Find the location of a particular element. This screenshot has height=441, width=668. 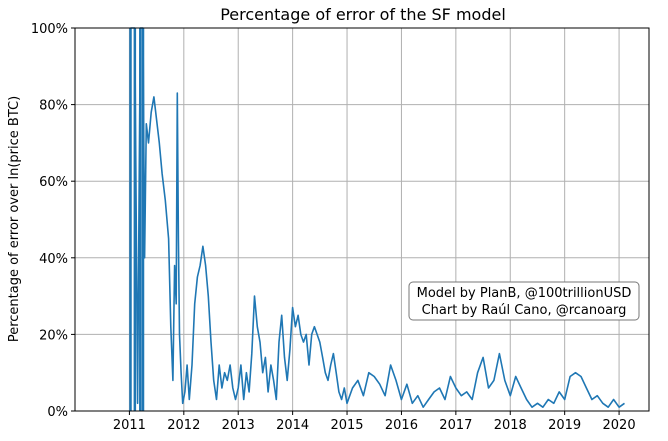

x-axis-ticks: 2011 2012 2013 2014 2015 2016 2017 2018 2019 2020 is located at coordinates (374, 422).